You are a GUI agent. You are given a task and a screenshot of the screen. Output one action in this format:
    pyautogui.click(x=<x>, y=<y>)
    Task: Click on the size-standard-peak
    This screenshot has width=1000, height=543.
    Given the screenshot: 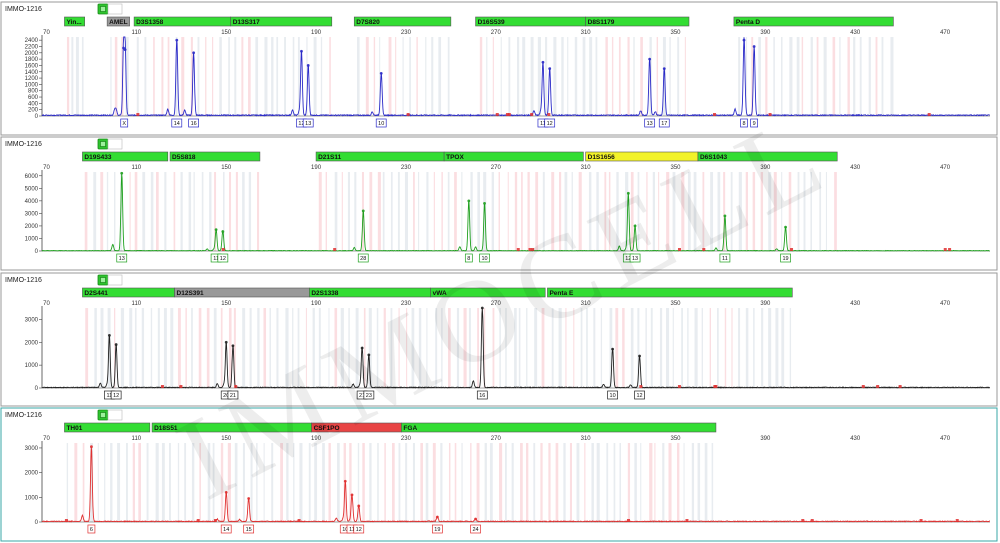 What is the action you would take?
    pyautogui.click(x=530, y=249)
    